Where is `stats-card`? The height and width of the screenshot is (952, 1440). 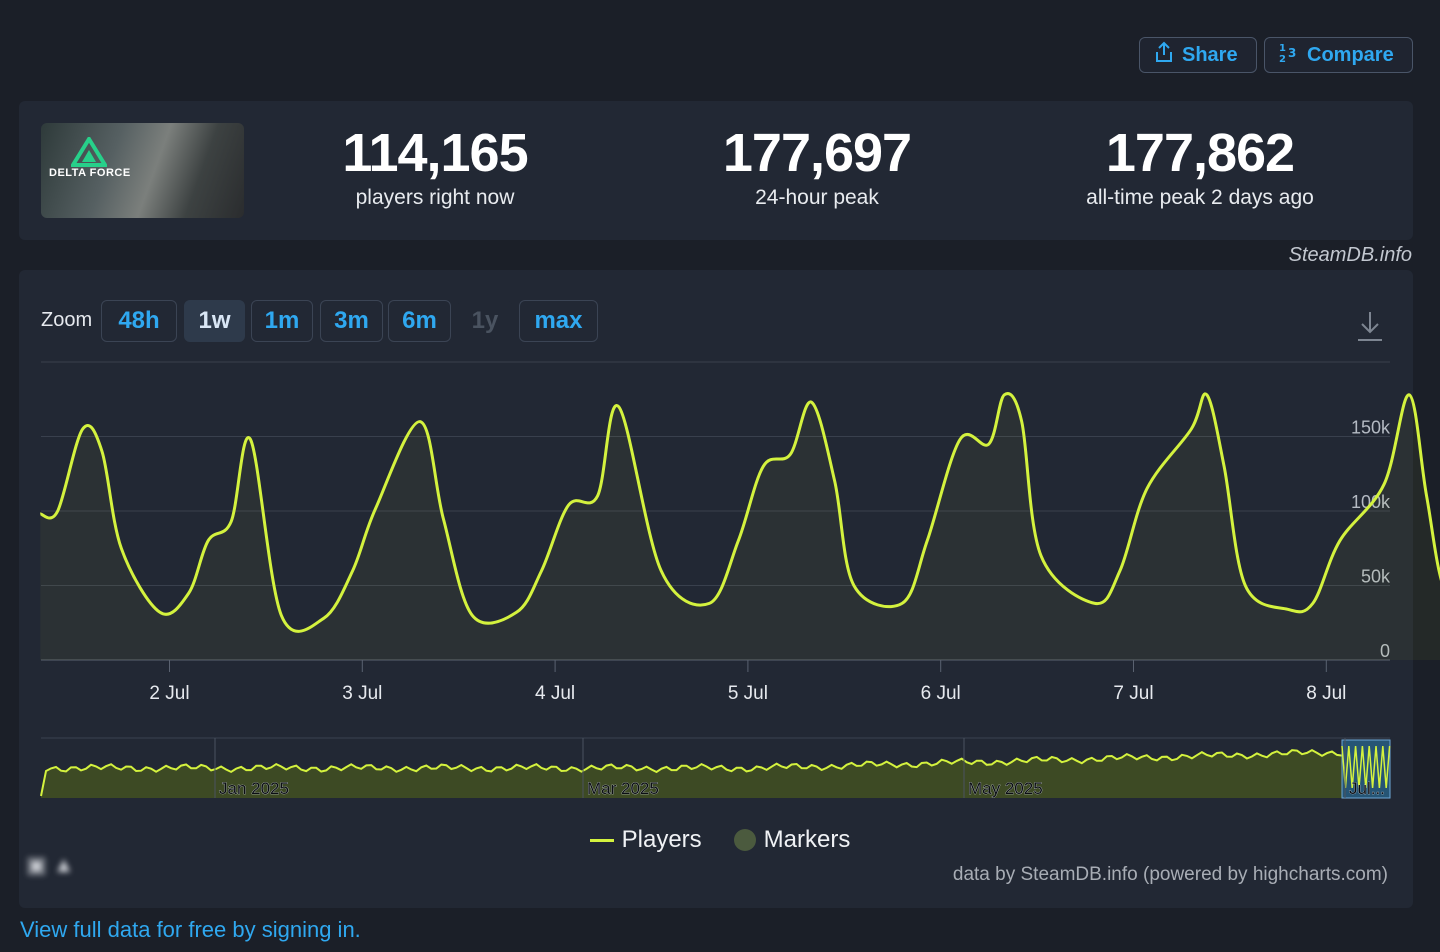 stats-card is located at coordinates (716, 170).